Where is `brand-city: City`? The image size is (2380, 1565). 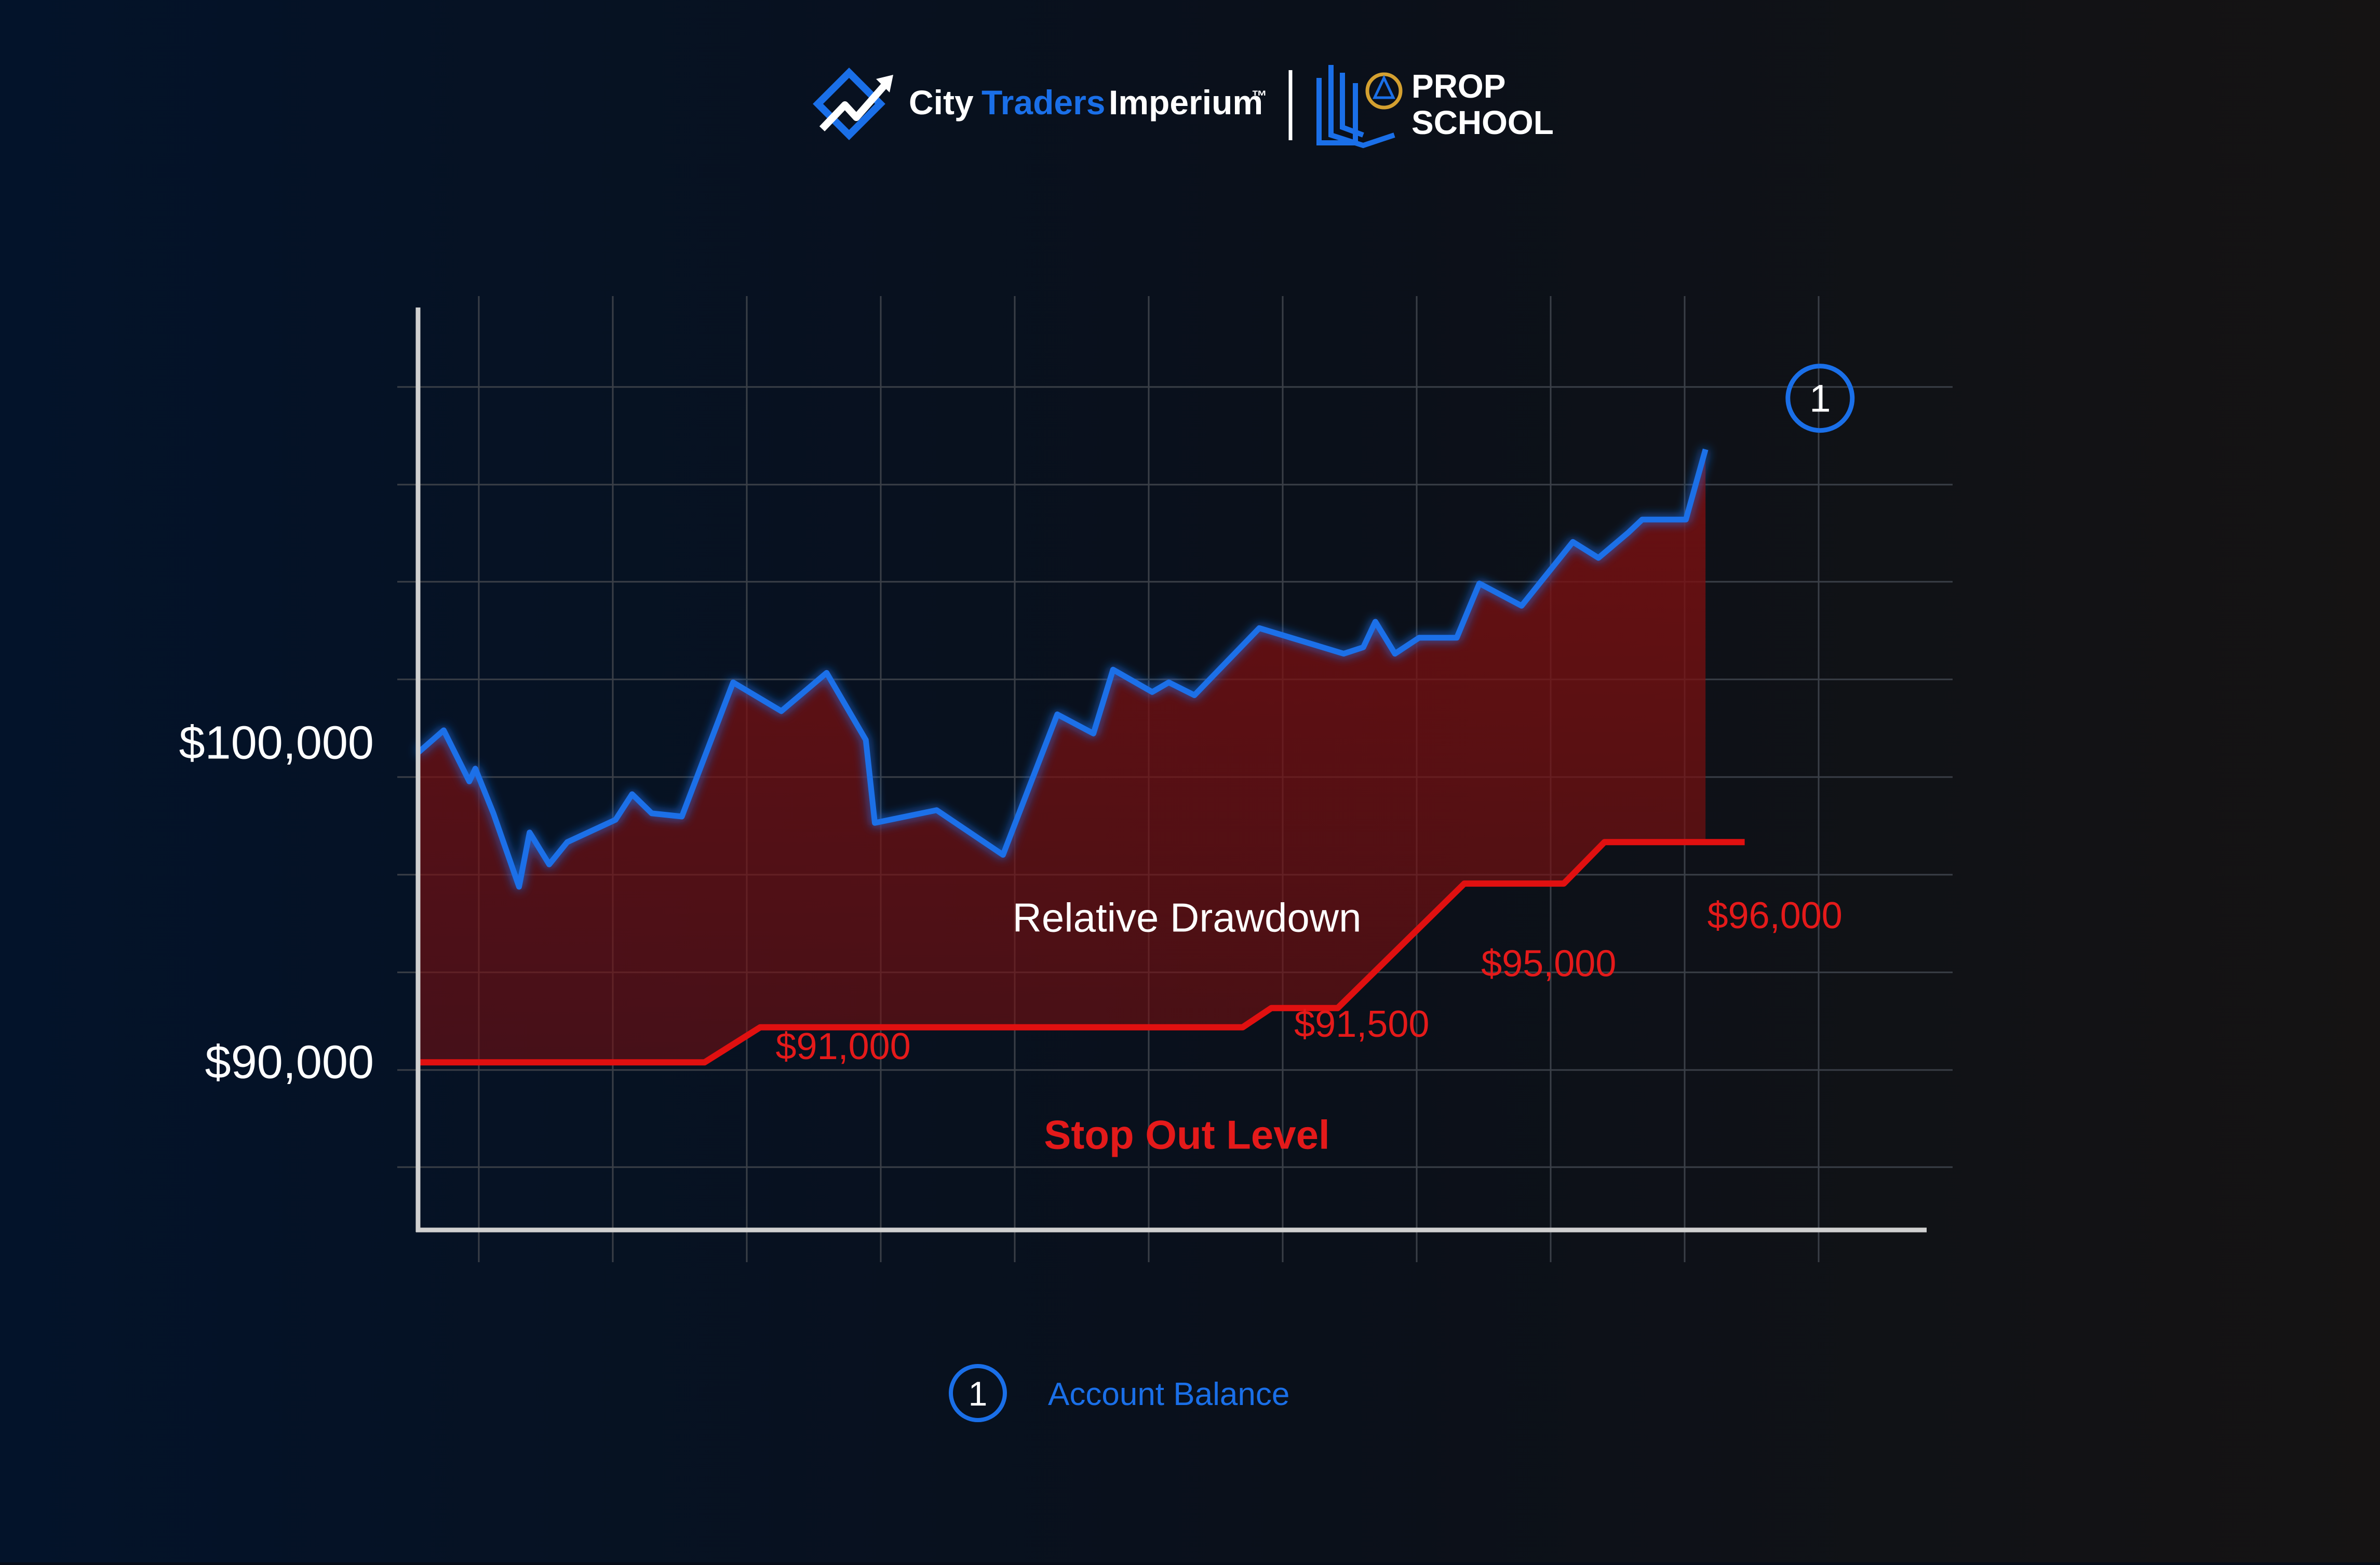 brand-city: City is located at coordinates (942, 102).